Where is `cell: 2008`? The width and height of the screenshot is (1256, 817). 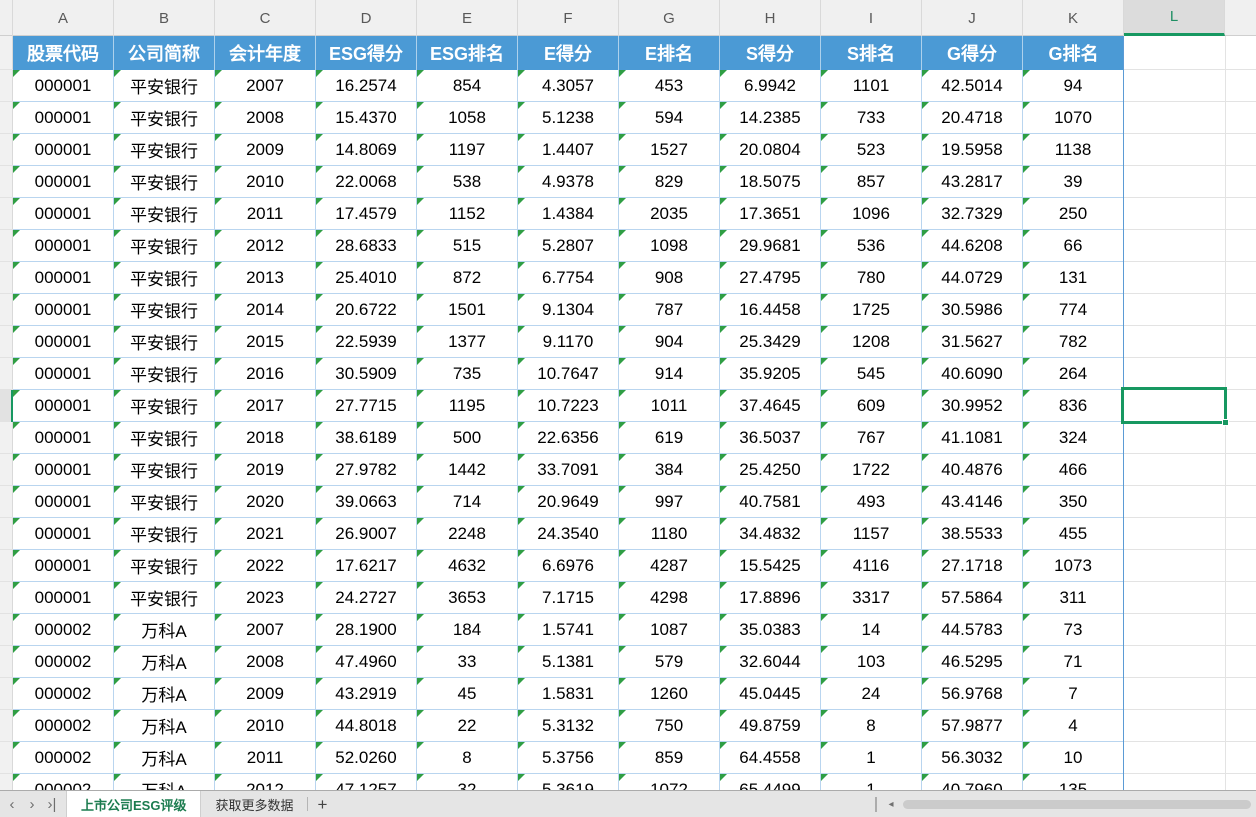 cell: 2008 is located at coordinates (265, 662).